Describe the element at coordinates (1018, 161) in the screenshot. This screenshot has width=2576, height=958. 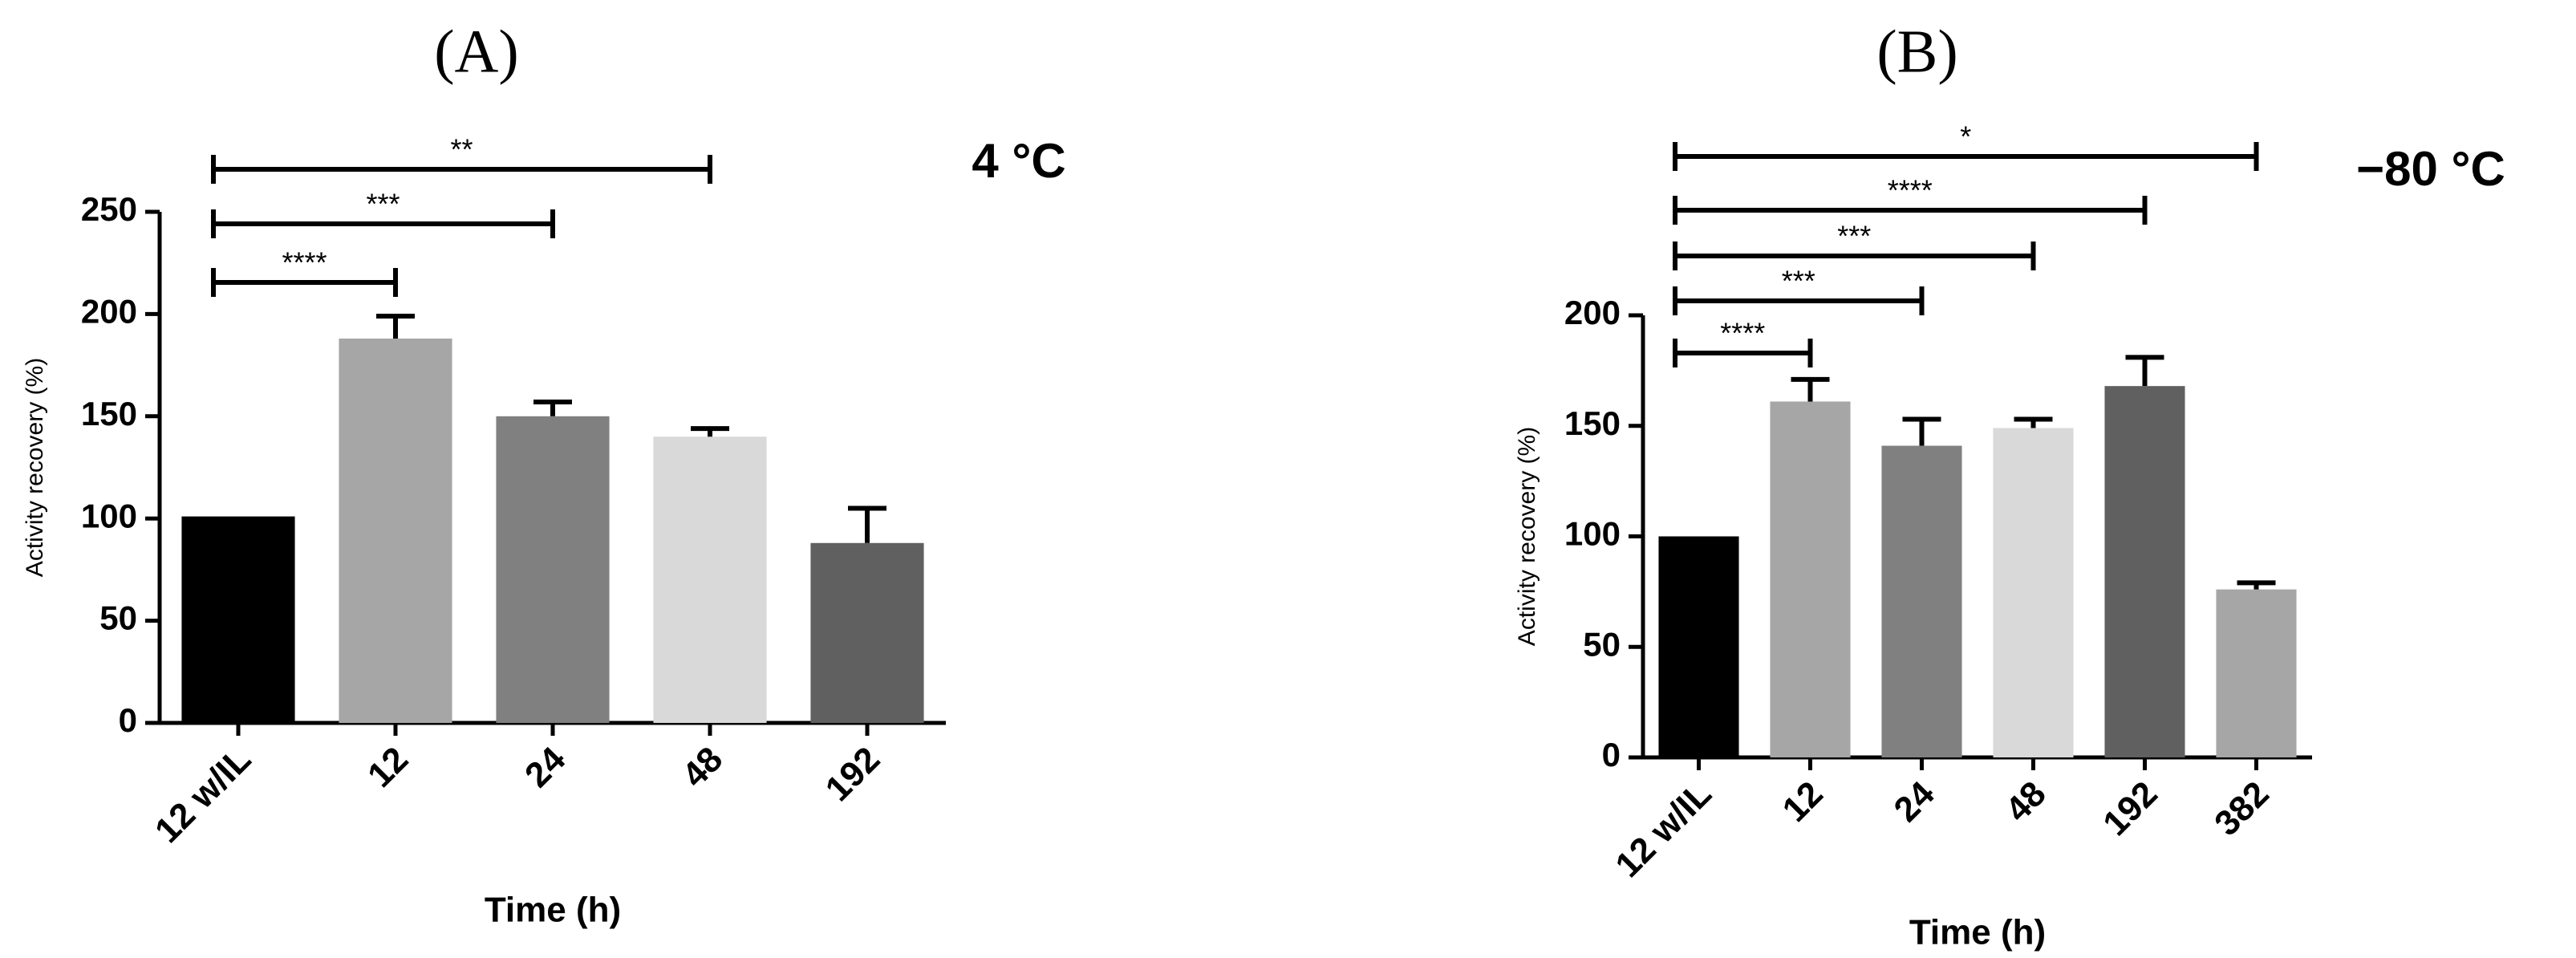
I see `annotation: 4 °C` at that location.